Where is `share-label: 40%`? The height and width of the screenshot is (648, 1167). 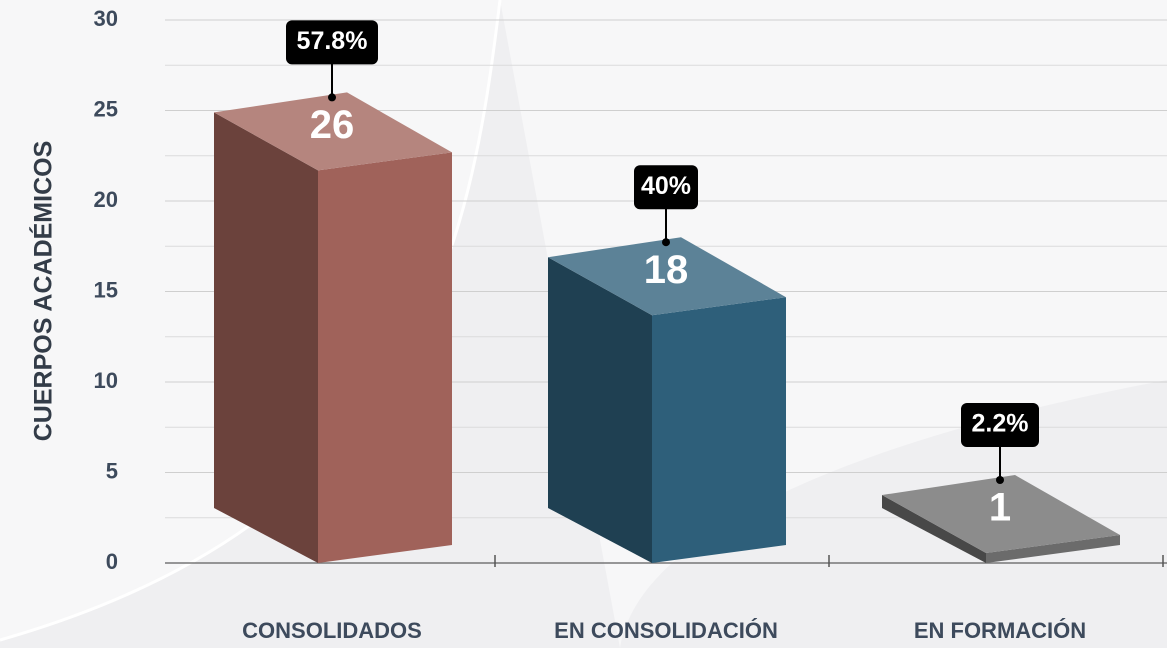 share-label: 40% is located at coordinates (666, 186).